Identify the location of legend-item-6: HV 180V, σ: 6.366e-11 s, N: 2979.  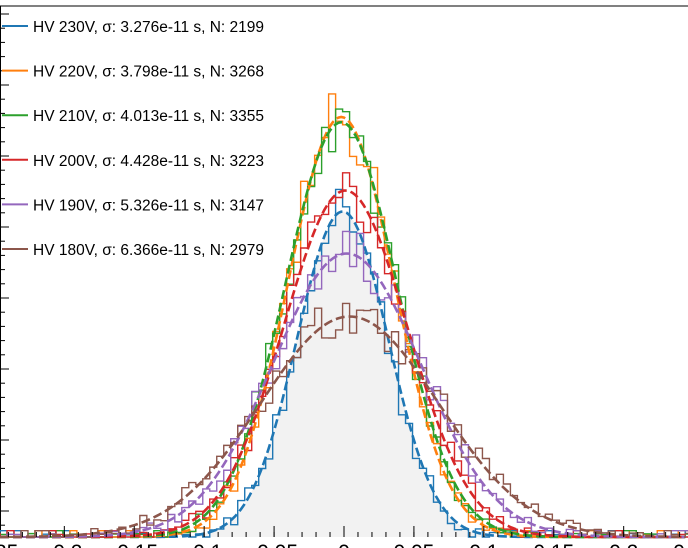
(133, 250).